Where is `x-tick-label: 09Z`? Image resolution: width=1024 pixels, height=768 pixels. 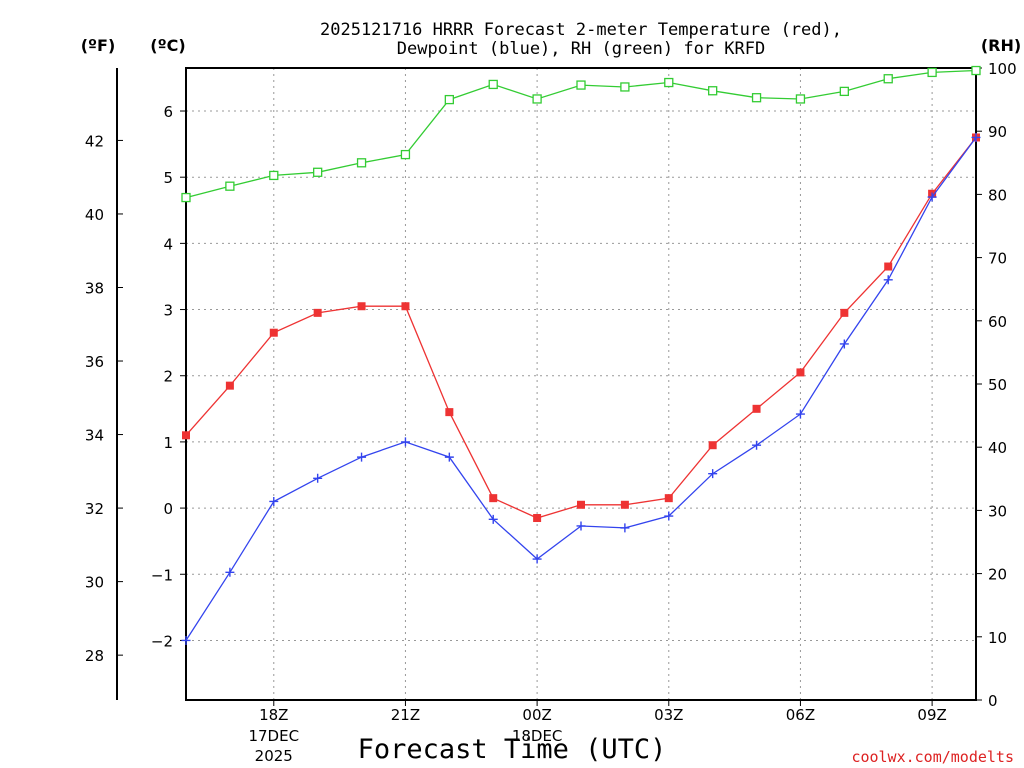 x-tick-label: 09Z is located at coordinates (931, 715).